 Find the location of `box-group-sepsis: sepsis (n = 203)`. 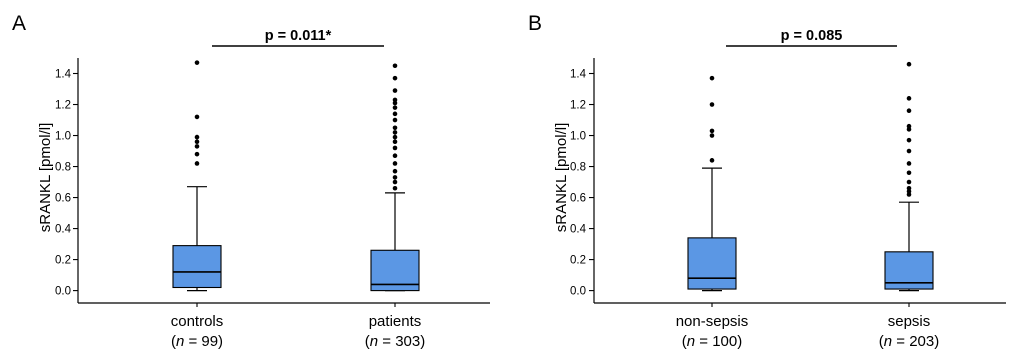

box-group-sepsis: sepsis (n = 203) is located at coordinates (909, 205).